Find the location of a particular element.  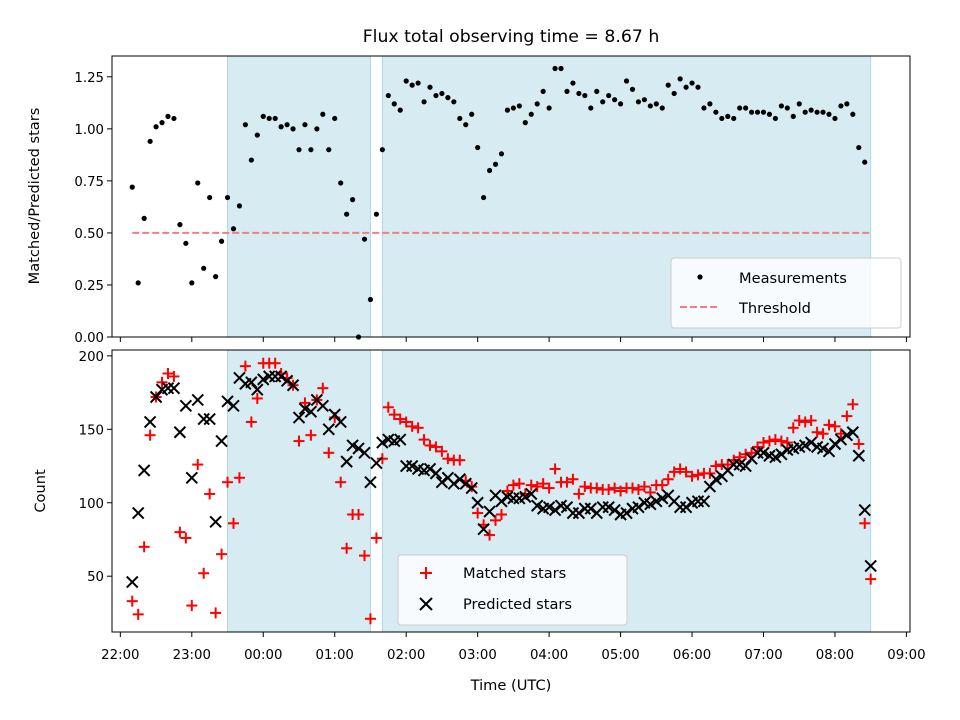

top-y-tick-label: 0.50 is located at coordinates (89, 234).